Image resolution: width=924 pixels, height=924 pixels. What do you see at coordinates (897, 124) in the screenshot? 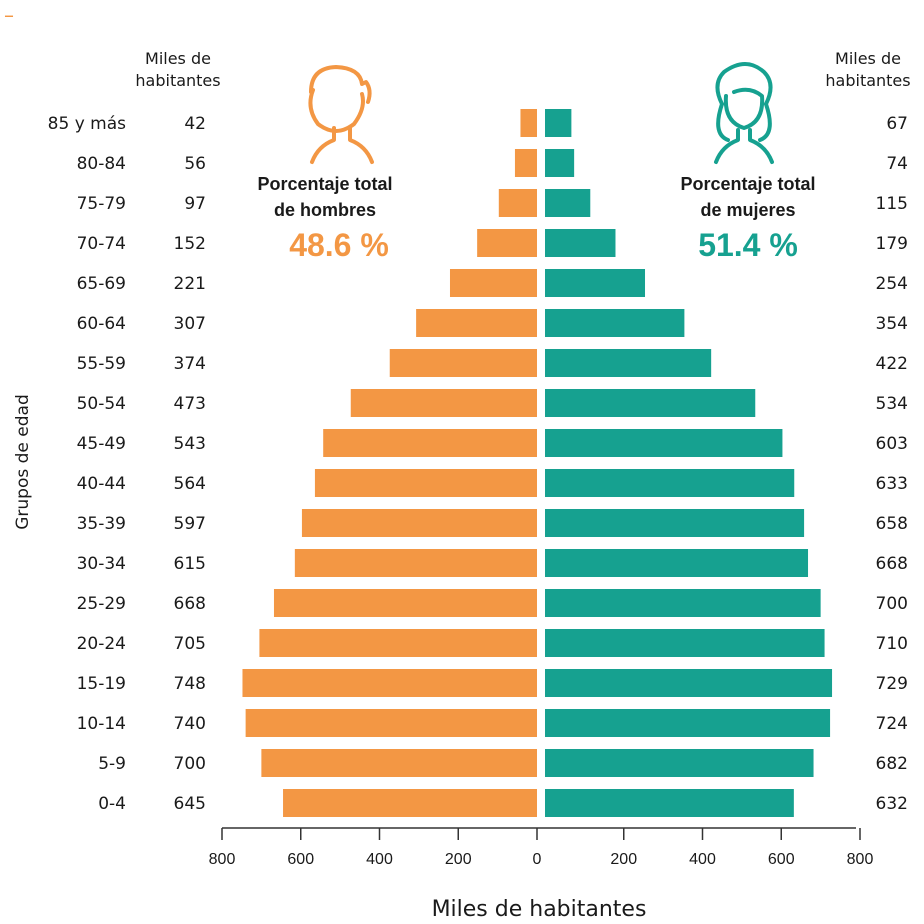
I see `women-value-label: 67` at bounding box center [897, 124].